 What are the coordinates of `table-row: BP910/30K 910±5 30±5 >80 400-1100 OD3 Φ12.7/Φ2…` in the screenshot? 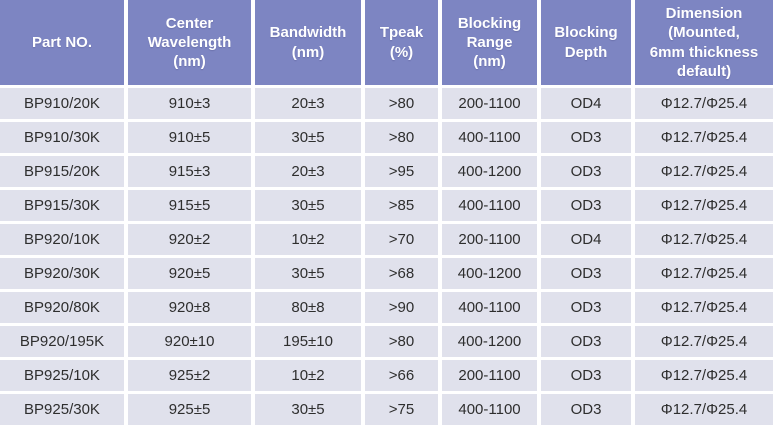 It's located at (387, 138).